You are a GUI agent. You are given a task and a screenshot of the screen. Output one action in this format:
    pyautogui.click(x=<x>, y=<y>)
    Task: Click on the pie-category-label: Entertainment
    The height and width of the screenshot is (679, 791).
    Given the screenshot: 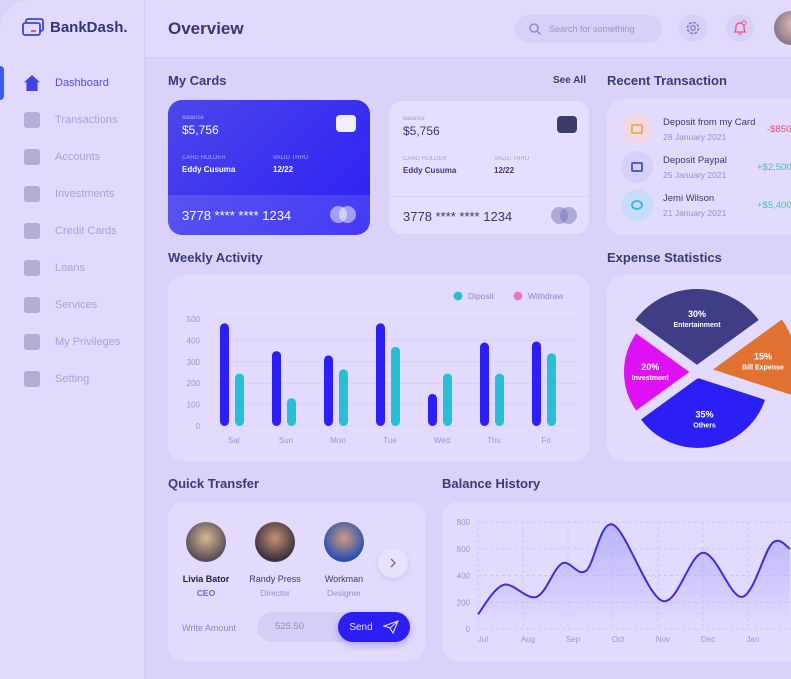 What is the action you would take?
    pyautogui.click(x=697, y=325)
    